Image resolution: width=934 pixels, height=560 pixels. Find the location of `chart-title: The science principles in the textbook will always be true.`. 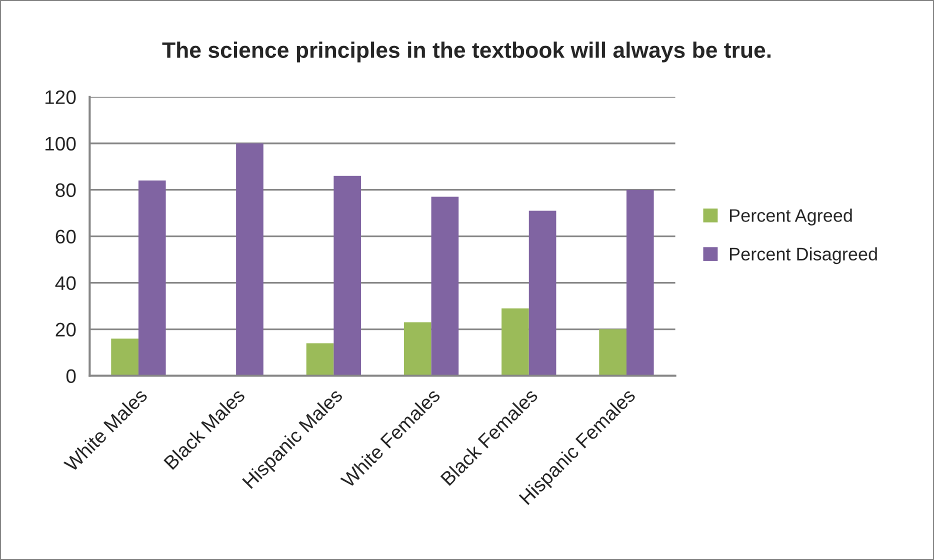

chart-title: The science principles in the textbook will always be true. is located at coordinates (466, 52).